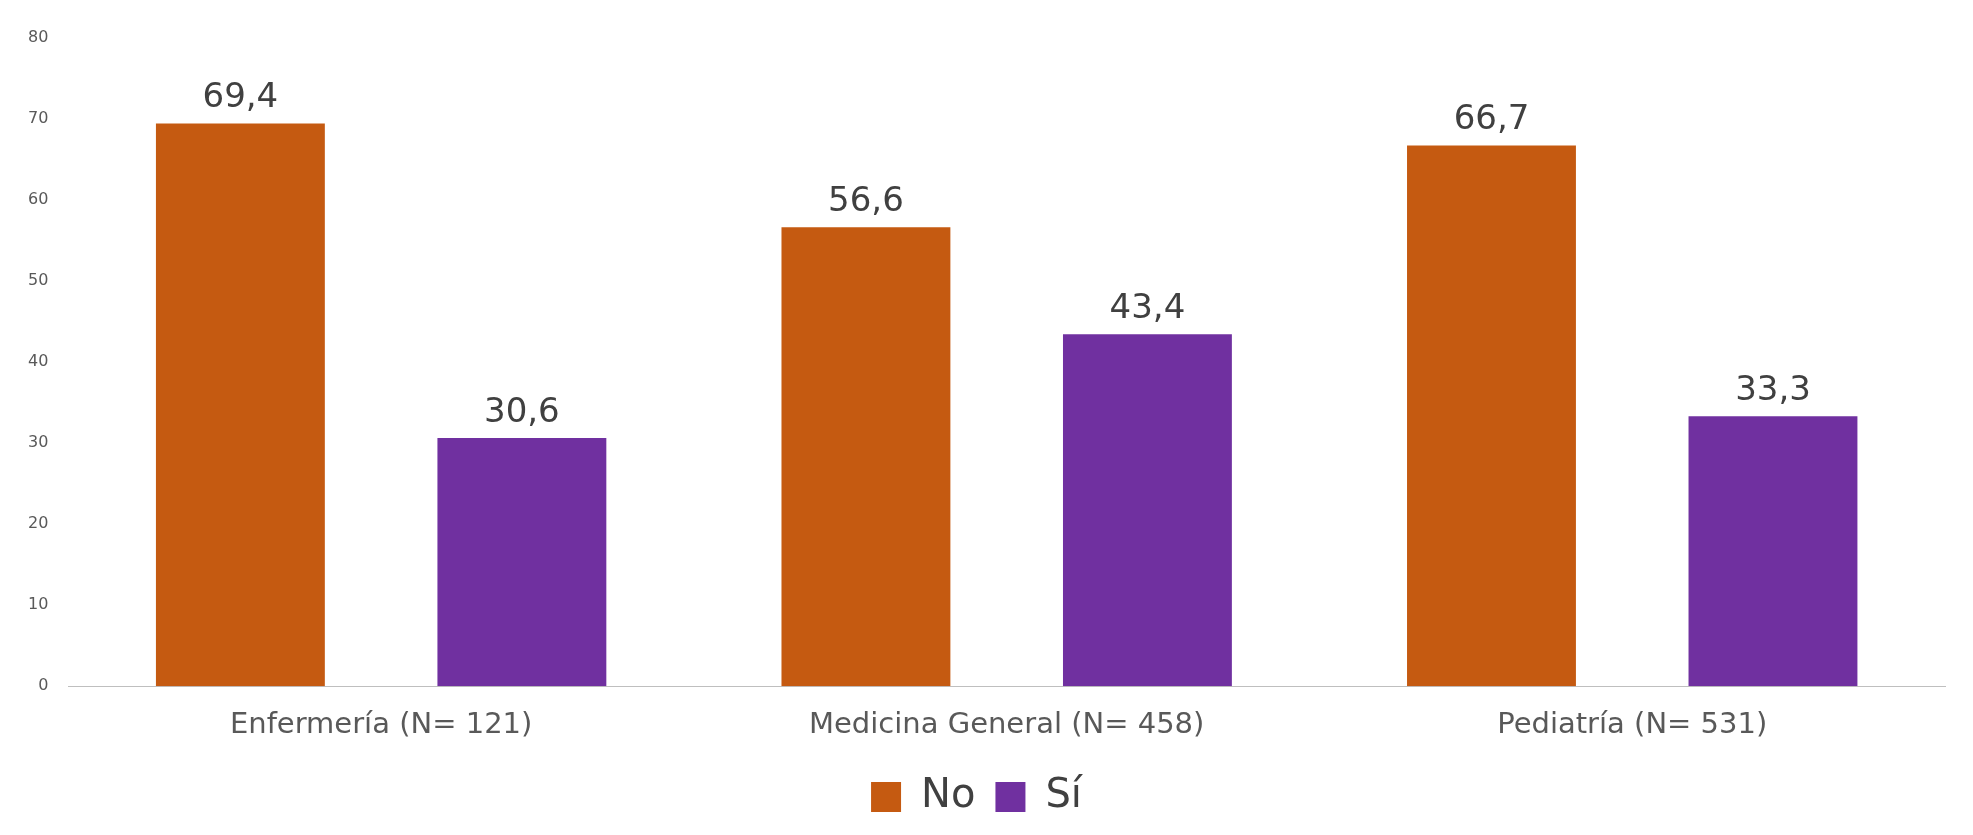  I want to click on y-tick-label: 30, so click(38, 442).